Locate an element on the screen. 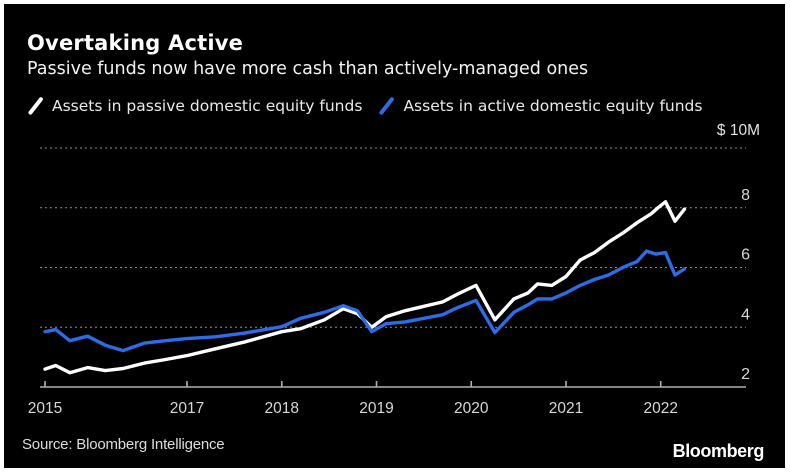 The image size is (790, 474). chart-title: Overtaking Active is located at coordinates (135, 43).